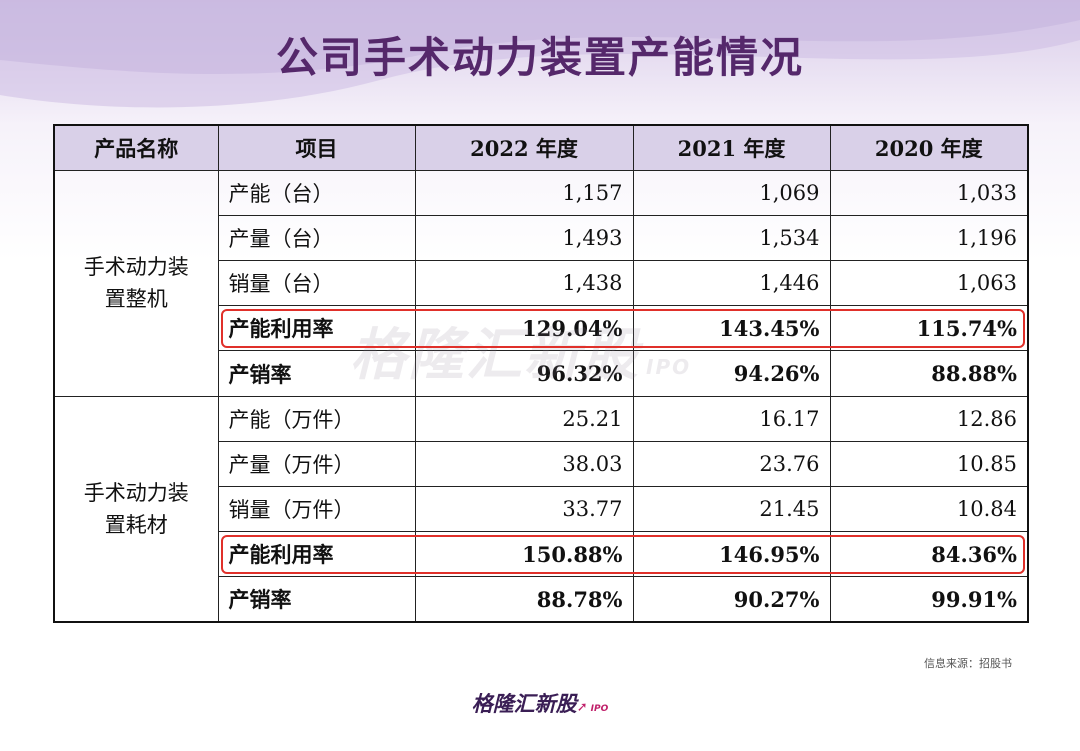  What do you see at coordinates (731, 554) in the screenshot?
I see `value-cell: 146.95%` at bounding box center [731, 554].